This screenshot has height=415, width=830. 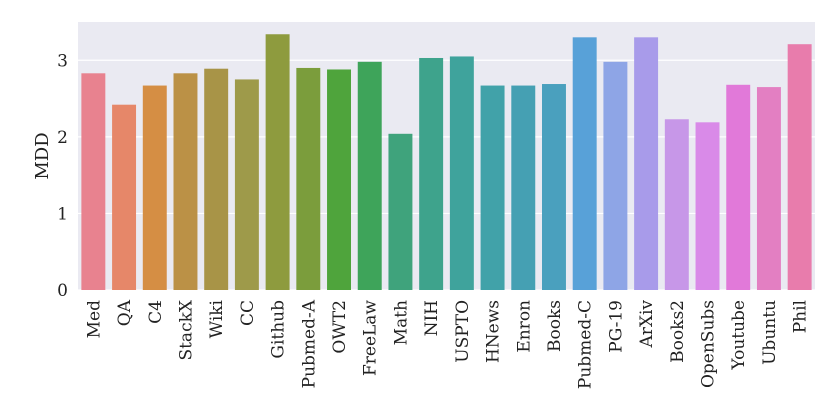 I want to click on x-tick-label: NIH, so click(x=432, y=318).